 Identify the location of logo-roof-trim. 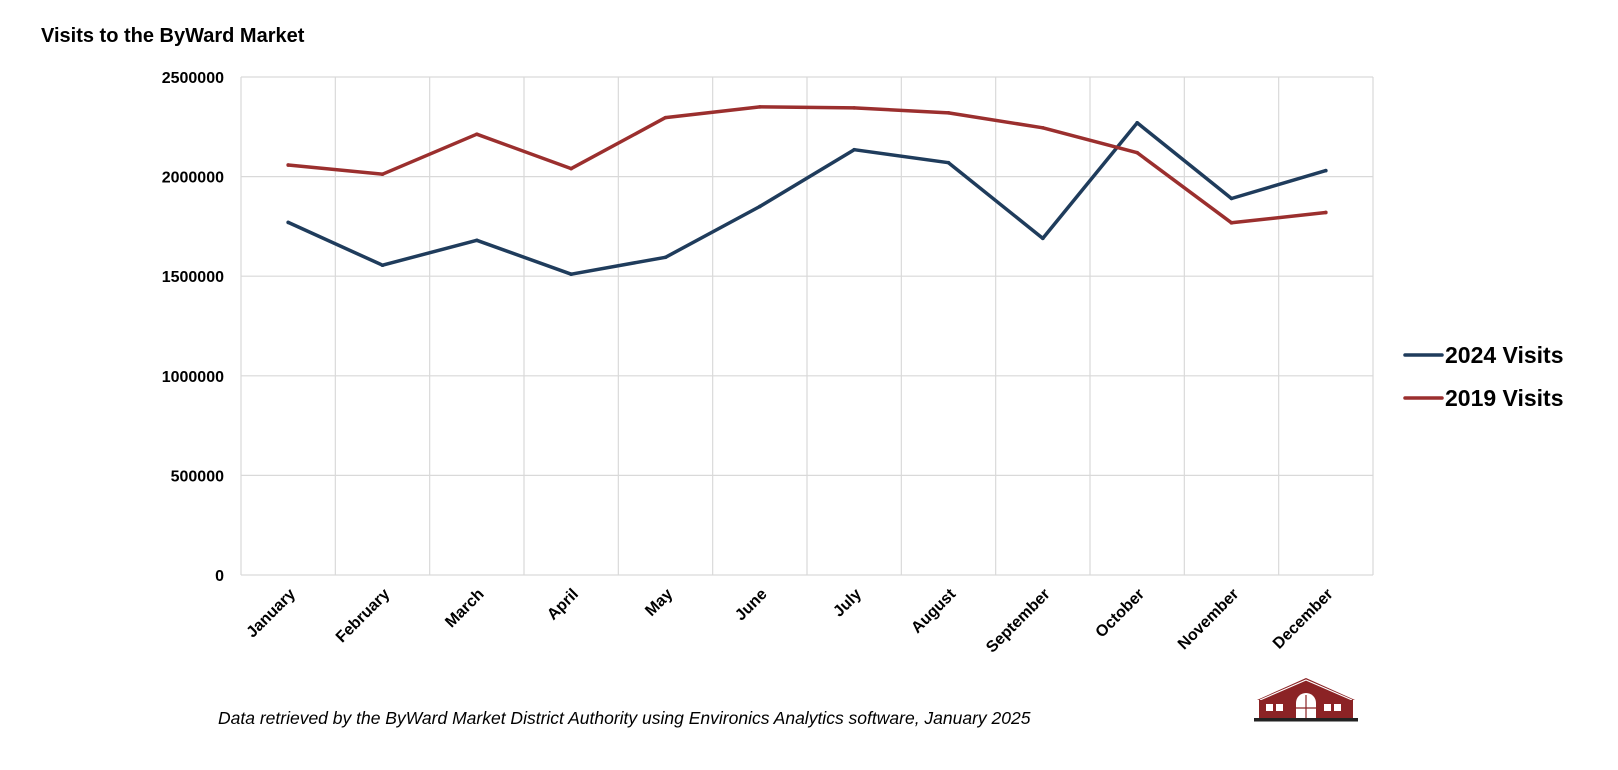
(1306, 690).